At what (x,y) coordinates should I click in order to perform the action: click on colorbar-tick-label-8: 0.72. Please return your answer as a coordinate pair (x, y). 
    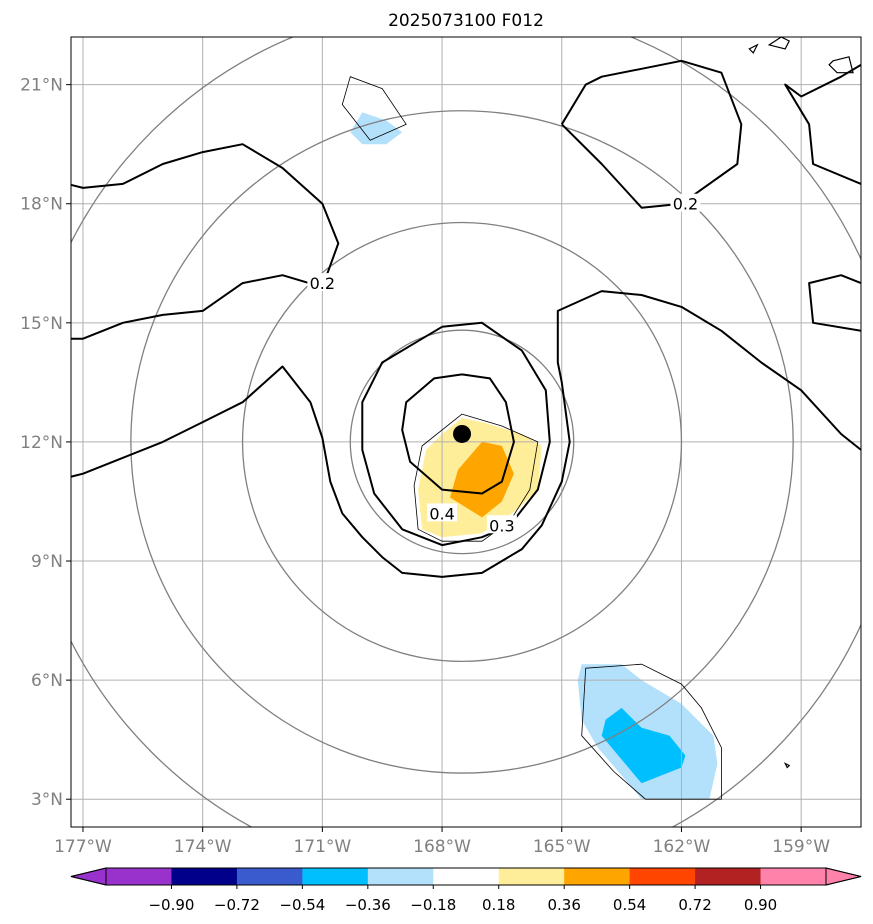
    Looking at the image, I should click on (694, 905).